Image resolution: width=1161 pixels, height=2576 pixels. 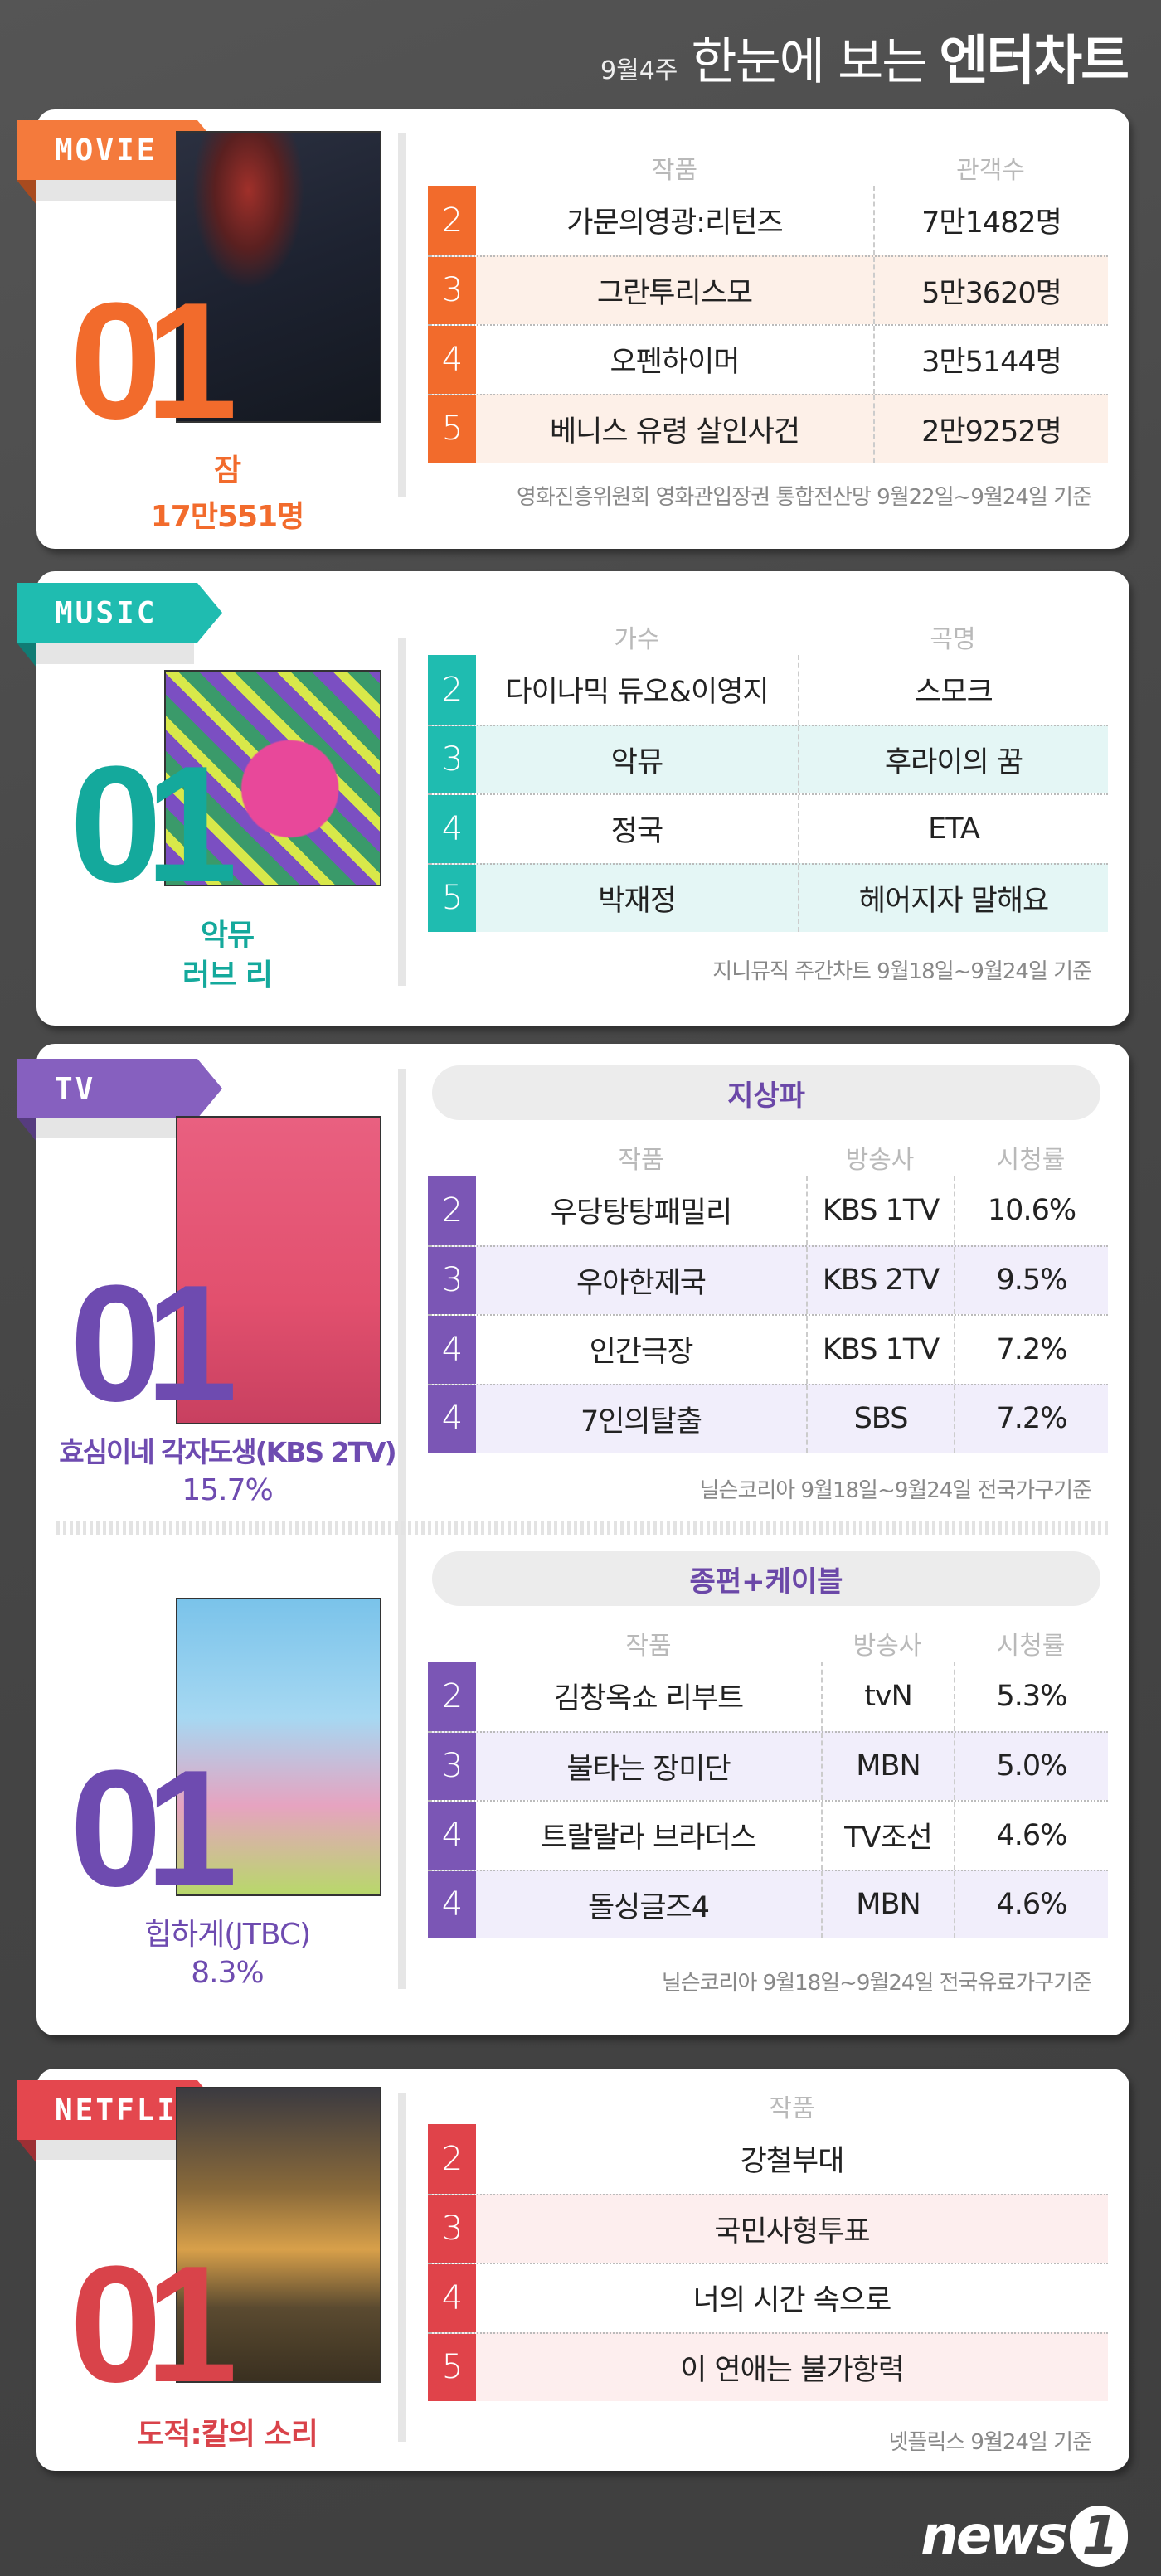 What do you see at coordinates (278, 1270) in the screenshot?
I see `tv-terrestrial-poster` at bounding box center [278, 1270].